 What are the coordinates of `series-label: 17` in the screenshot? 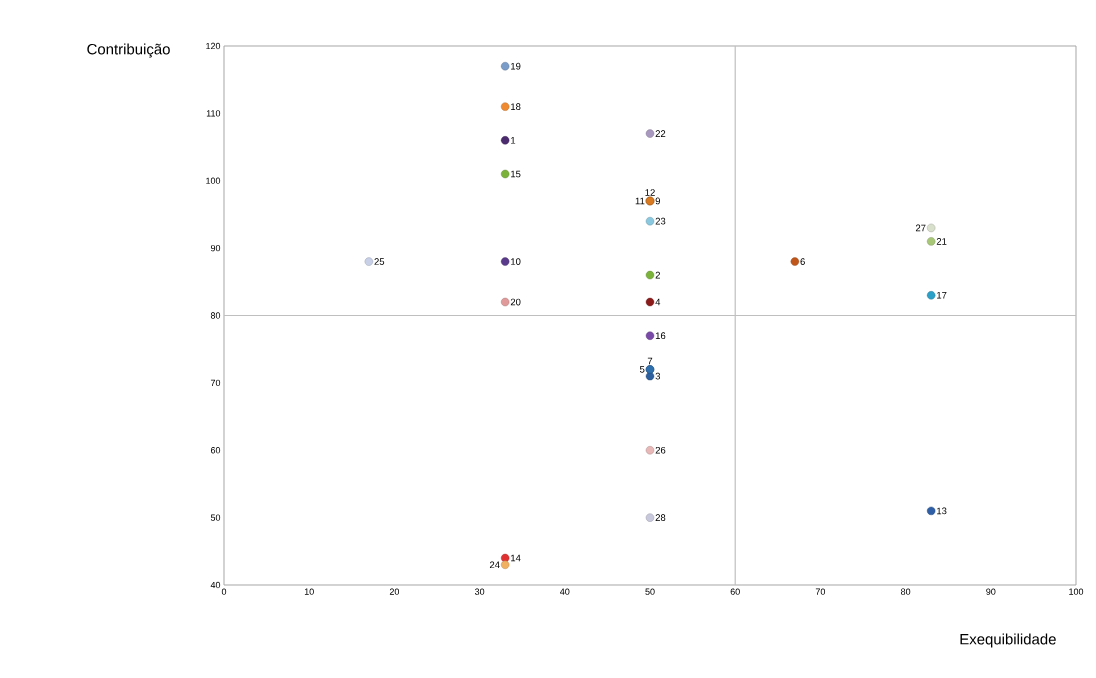 It's located at (942, 295).